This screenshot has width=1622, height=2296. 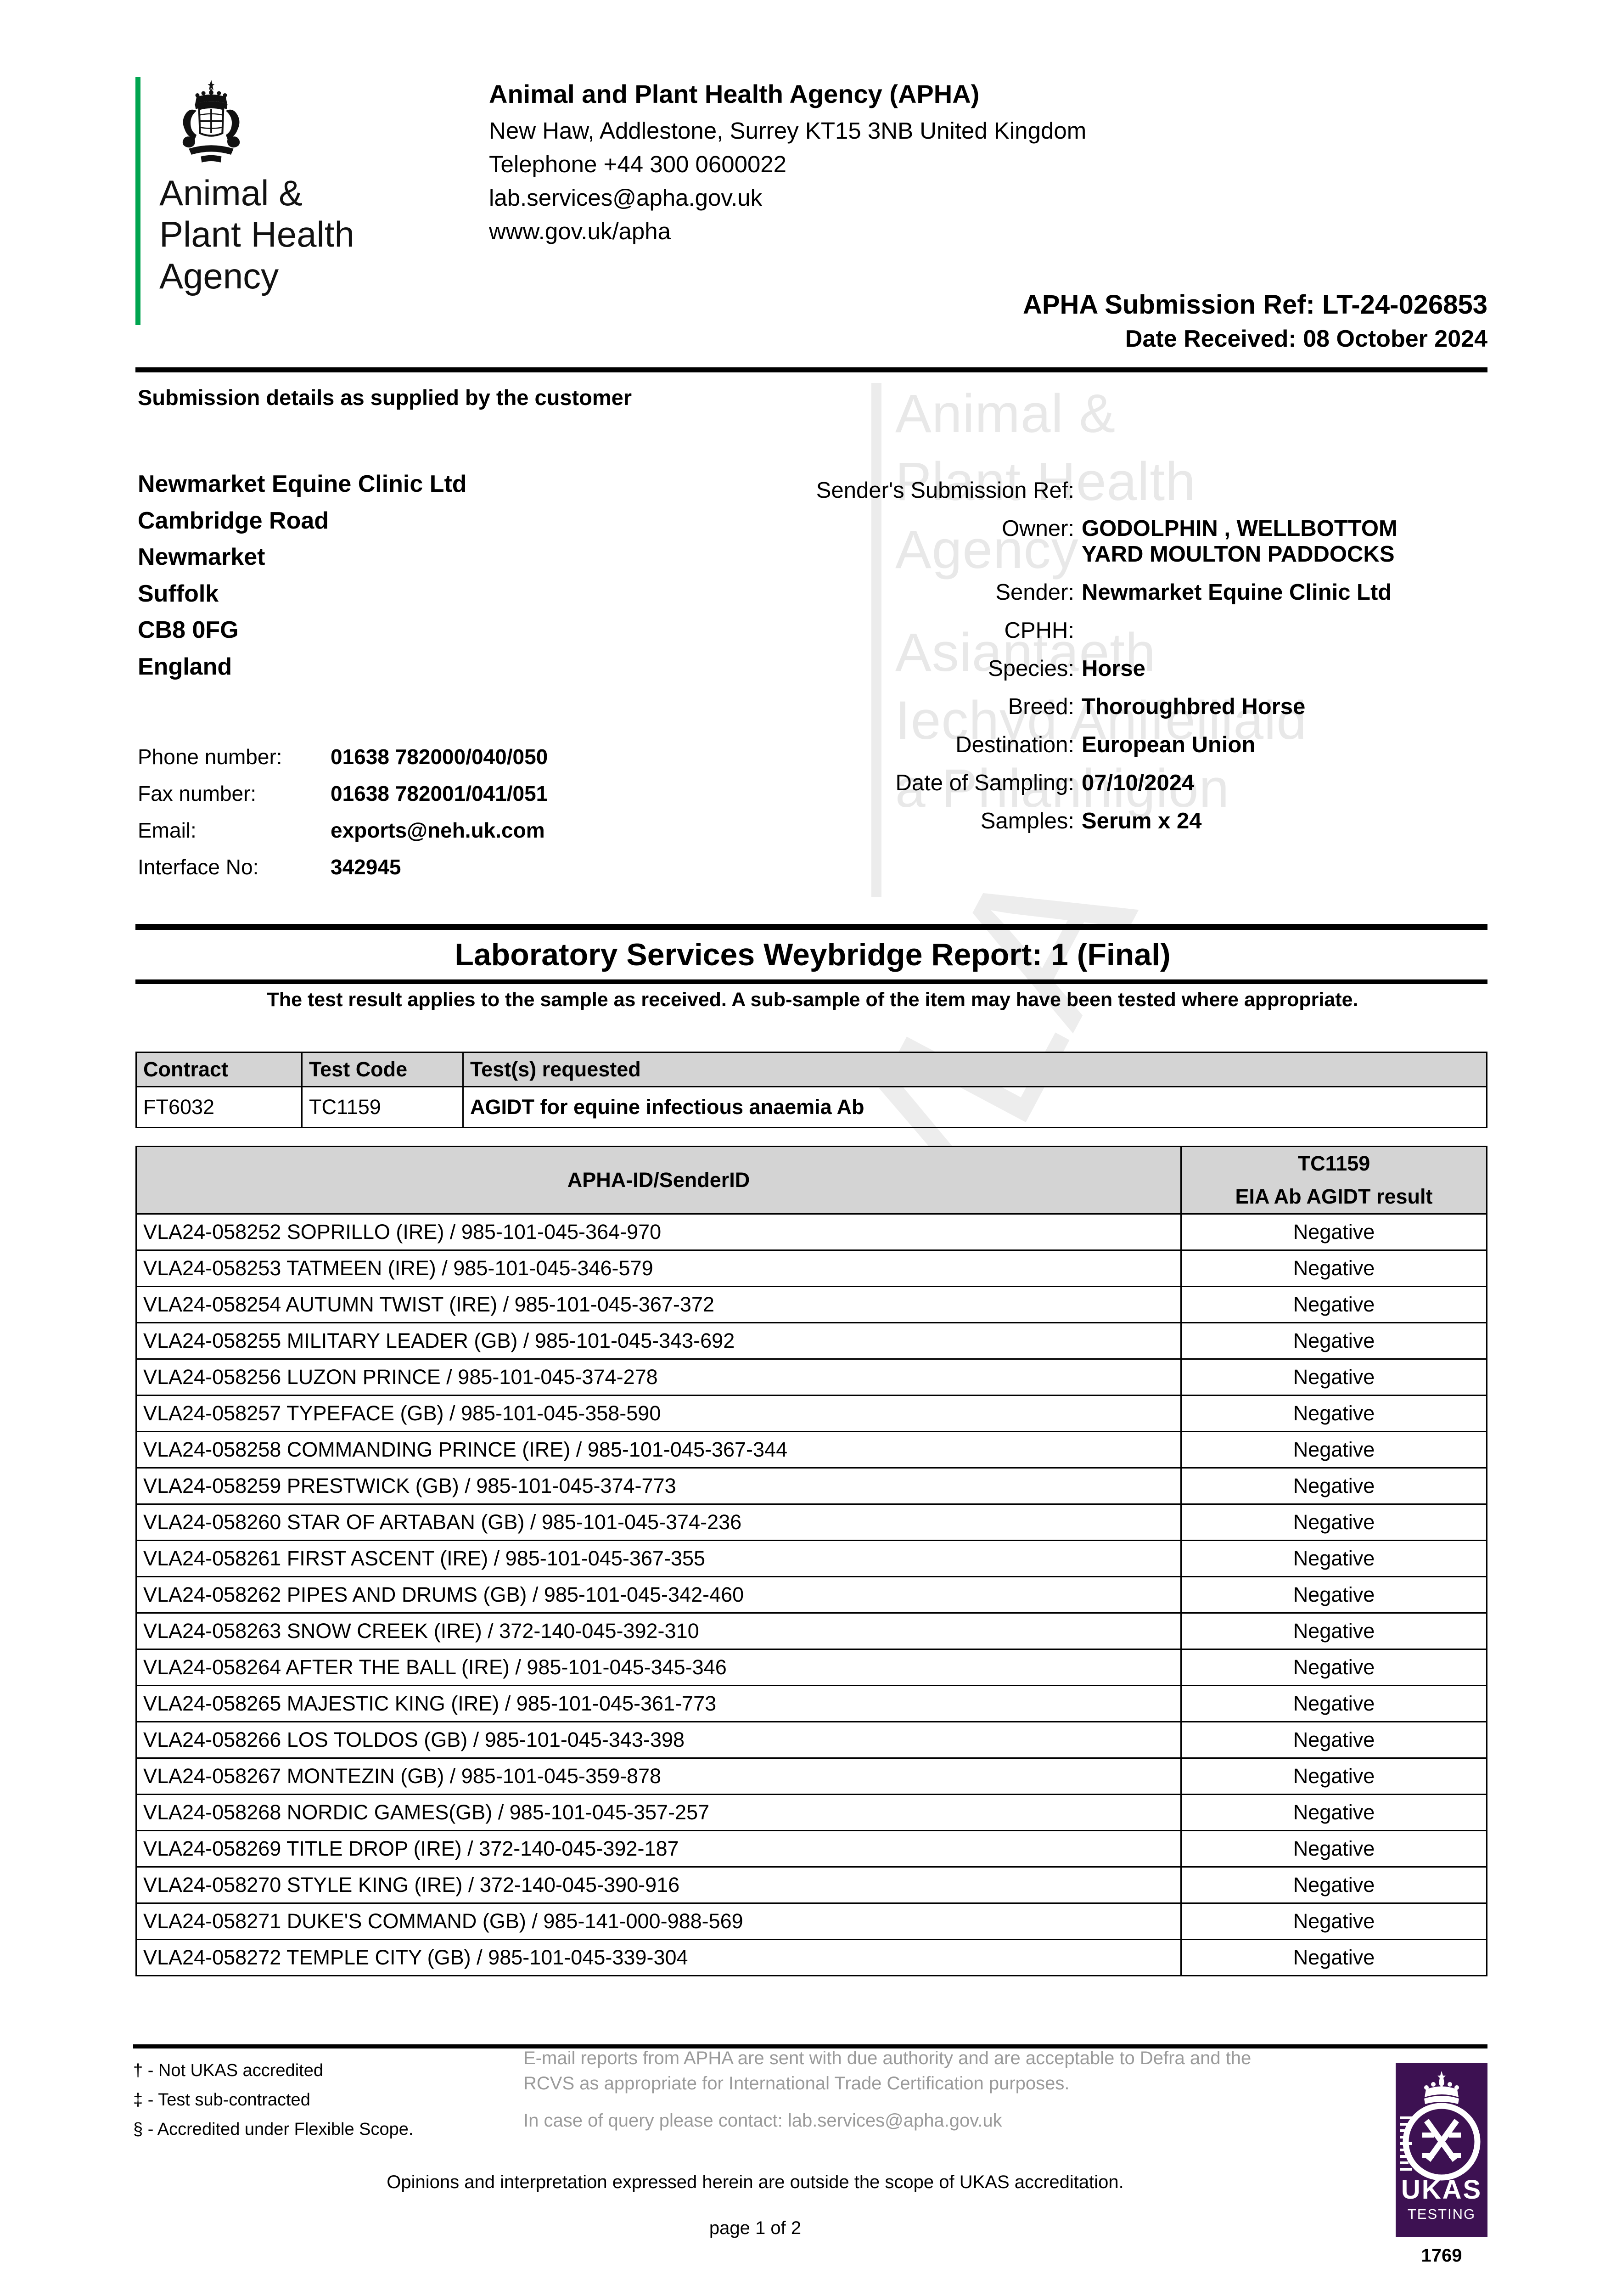 I want to click on samples-label: Samples:, so click(x=1027, y=821).